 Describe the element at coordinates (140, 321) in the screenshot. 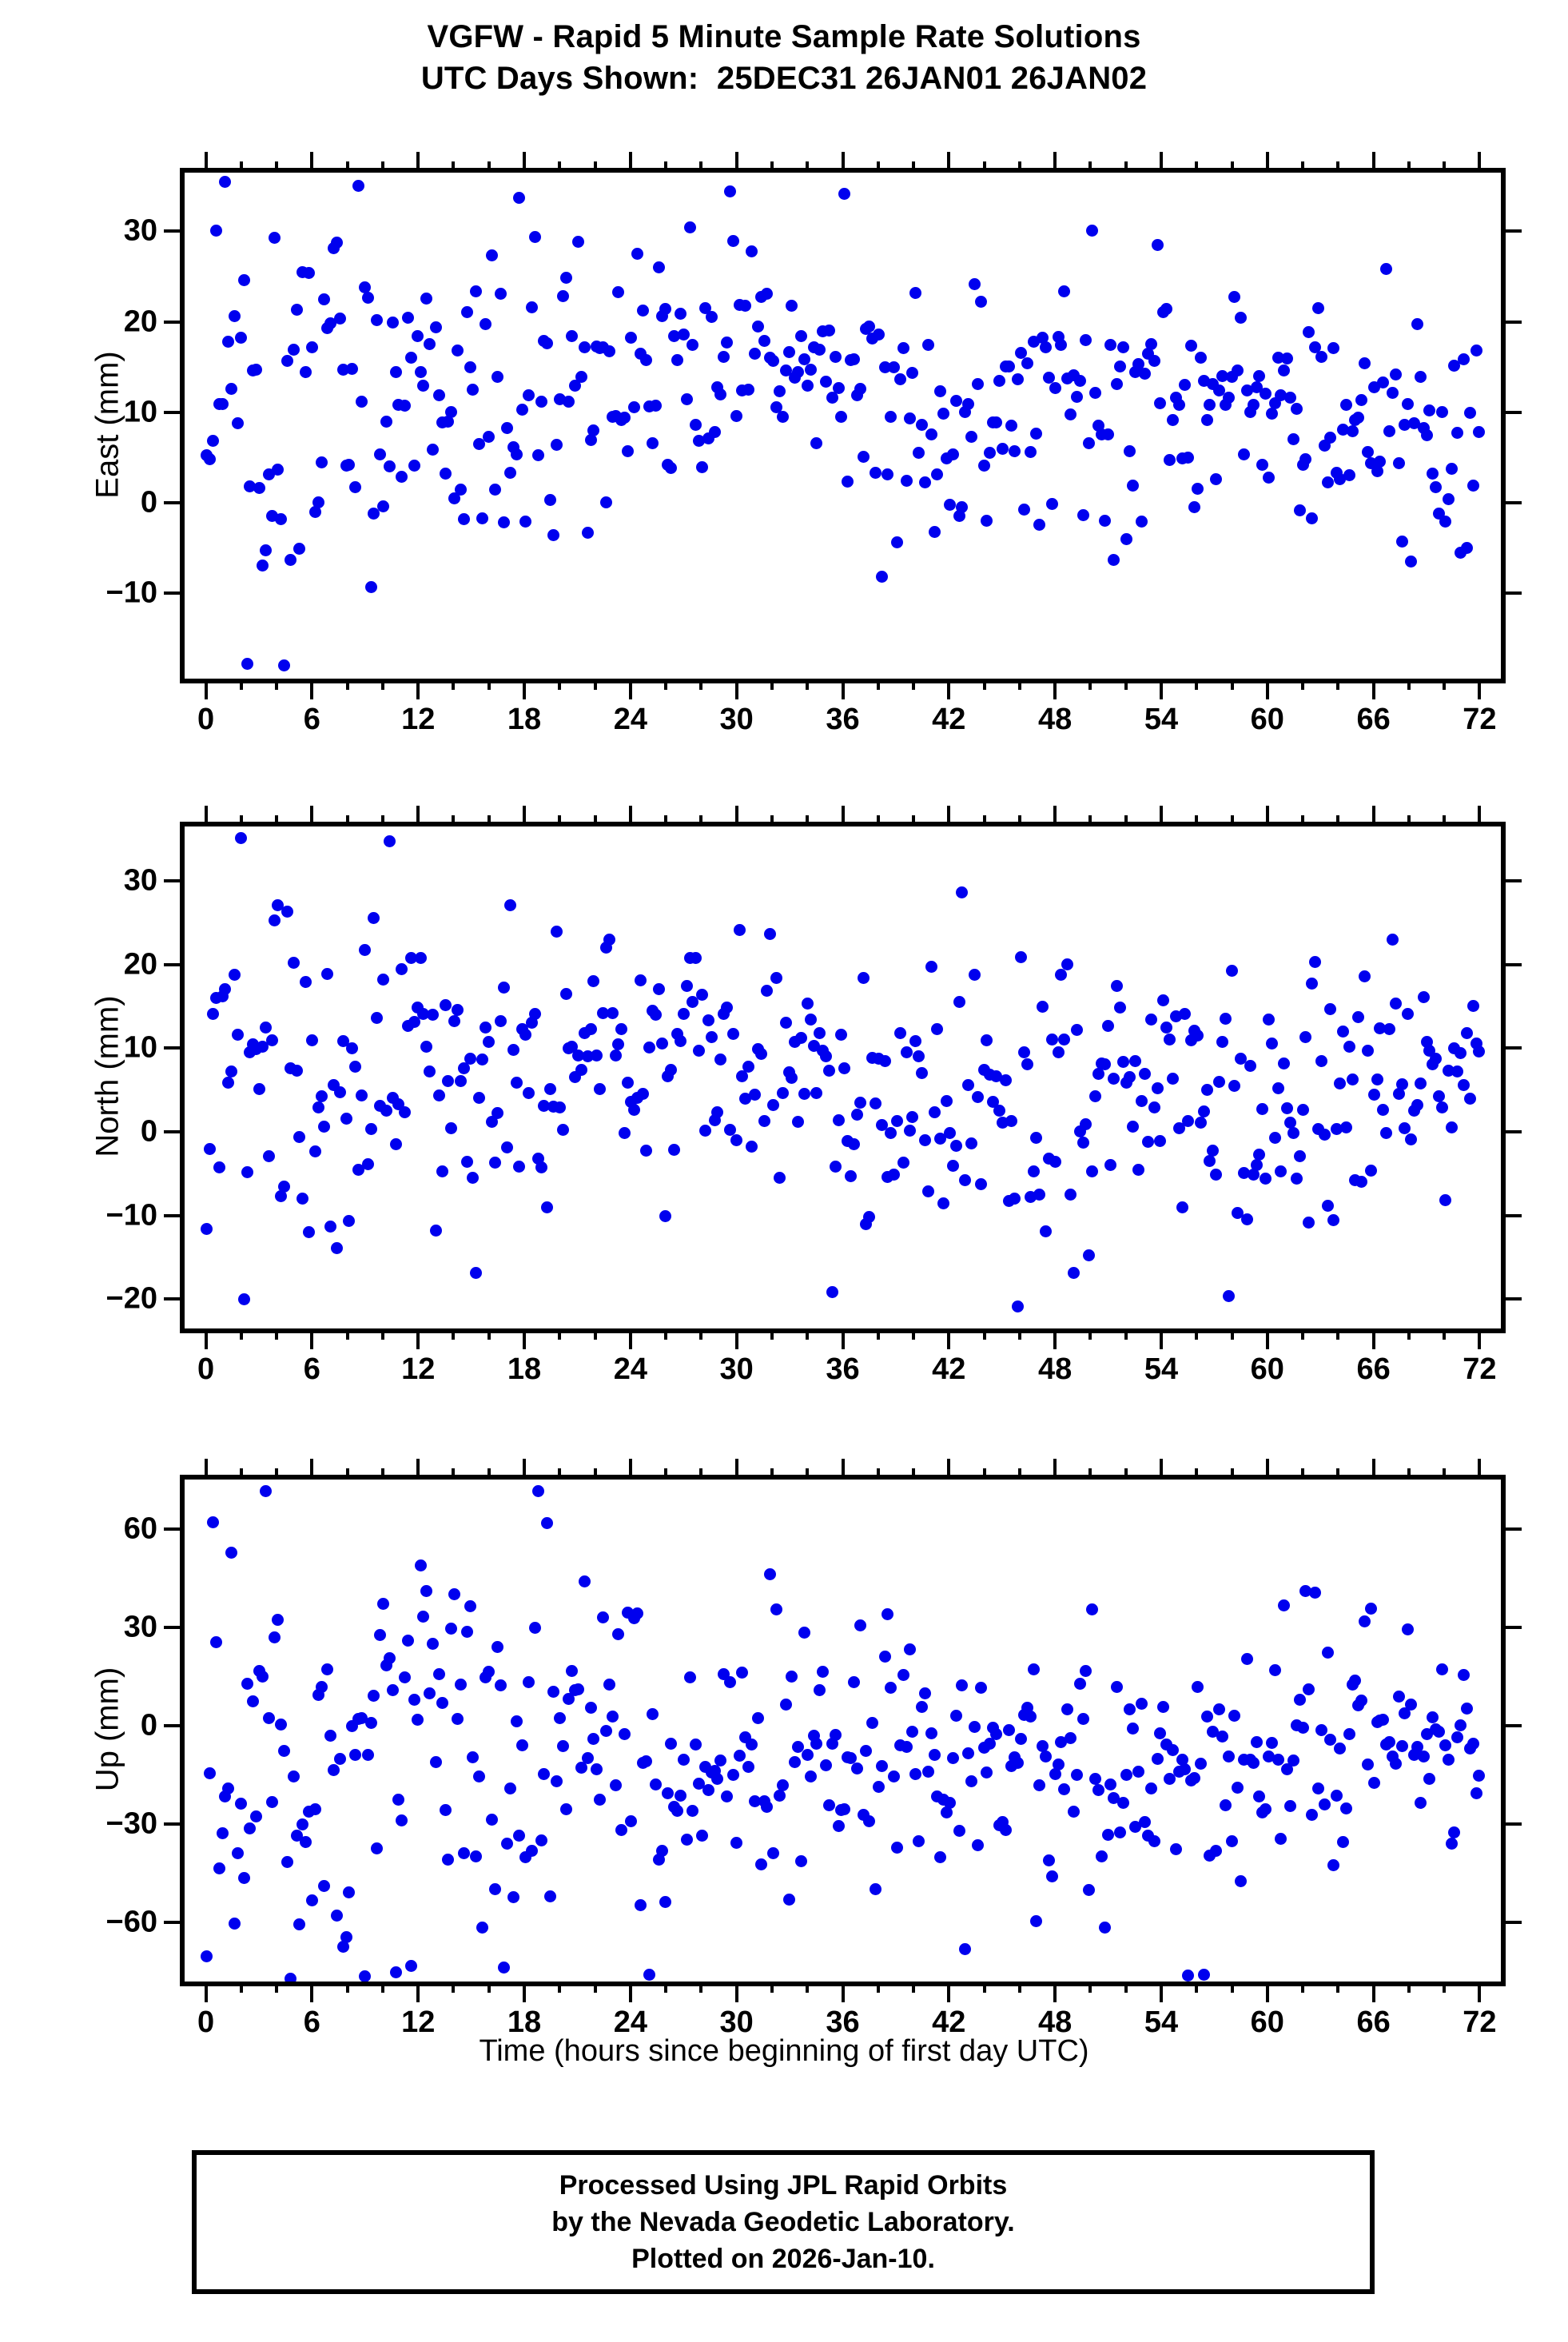

I see `y-tick-label: 20` at that location.